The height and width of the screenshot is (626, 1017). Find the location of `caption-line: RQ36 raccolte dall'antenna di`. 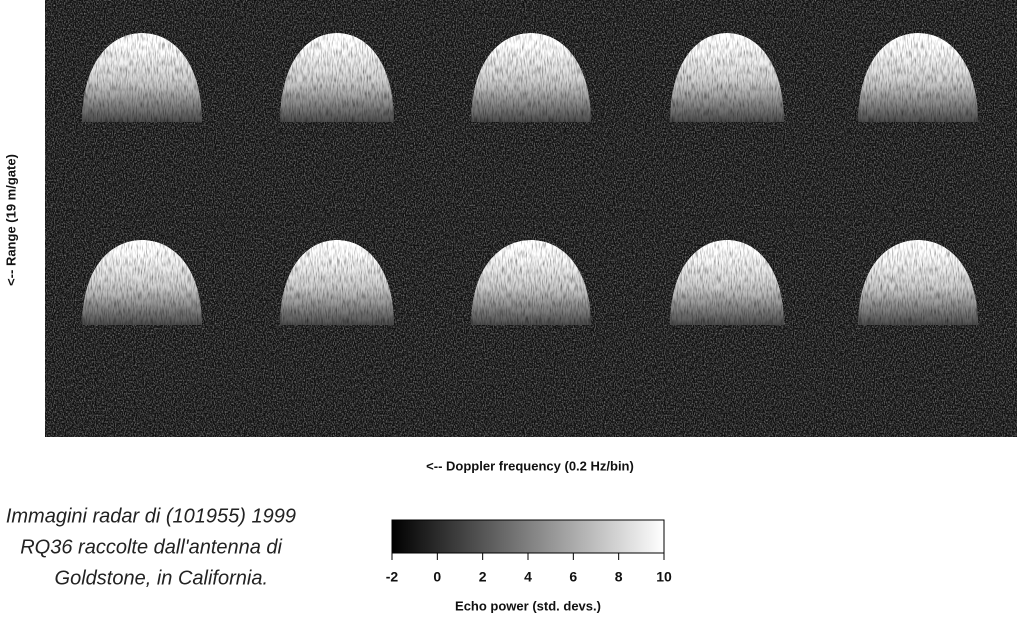

caption-line: RQ36 raccolte dall'antenna di is located at coordinates (151, 547).